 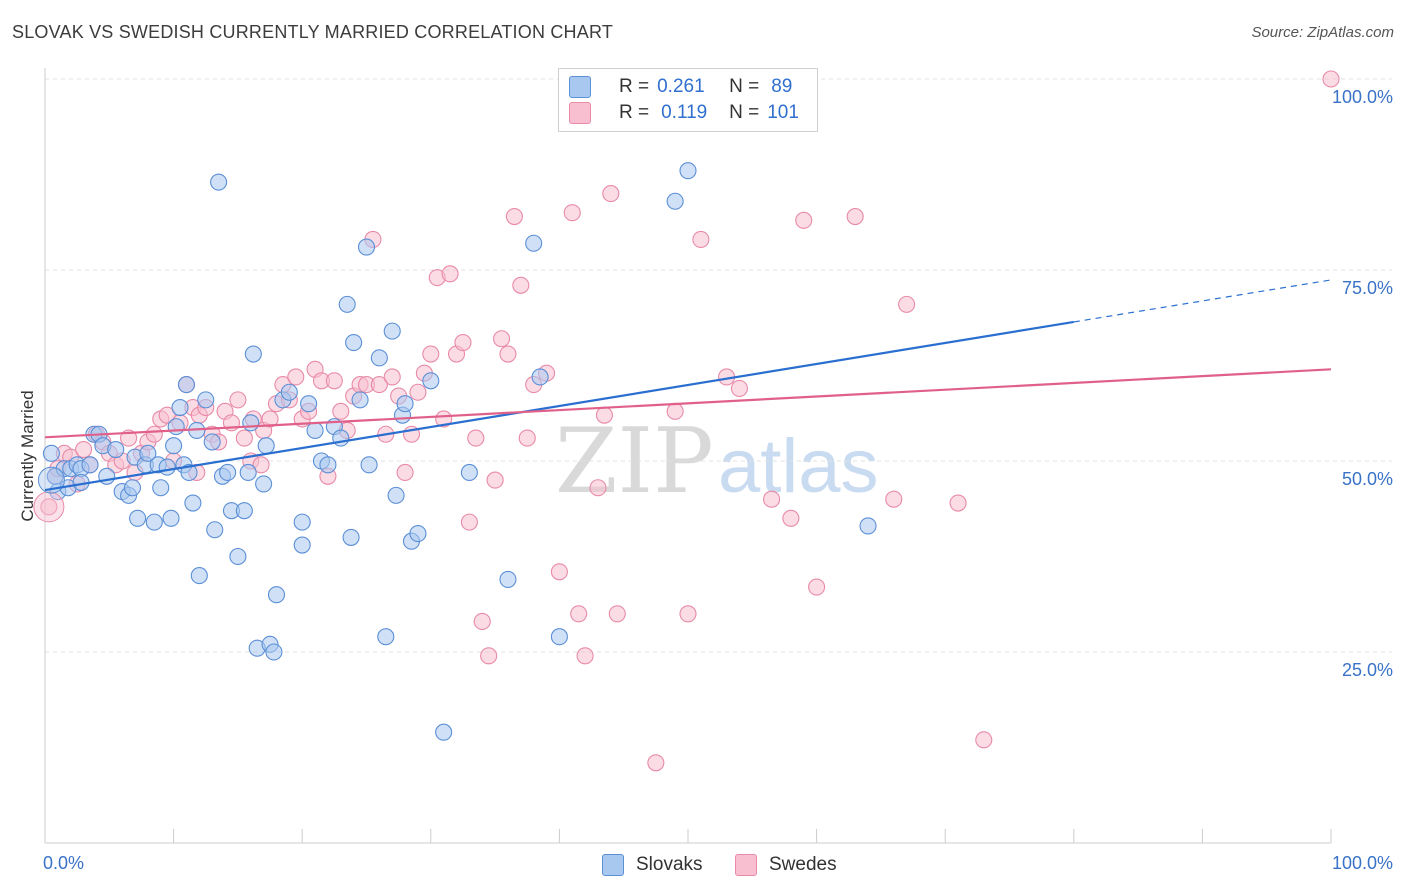 I want to click on swedes-point-large, so click(x=49, y=507).